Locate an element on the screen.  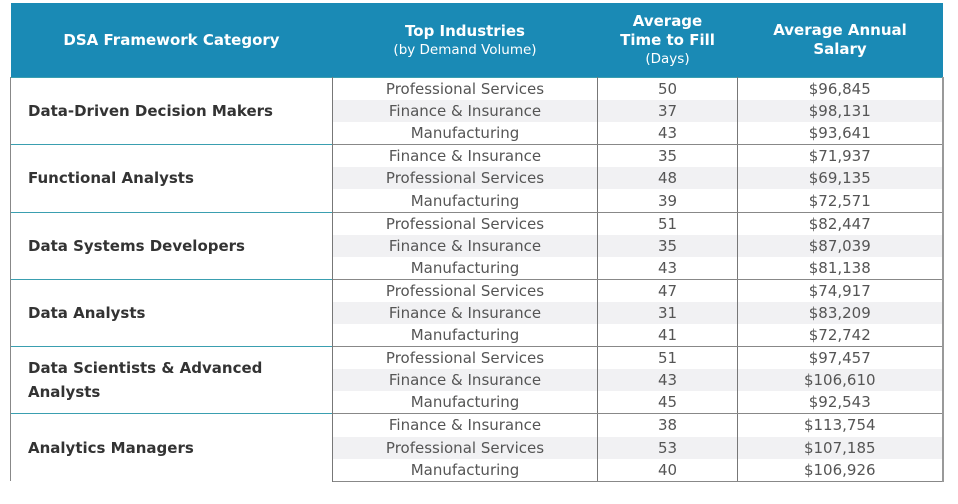
days-cell: 47 is located at coordinates (667, 290).